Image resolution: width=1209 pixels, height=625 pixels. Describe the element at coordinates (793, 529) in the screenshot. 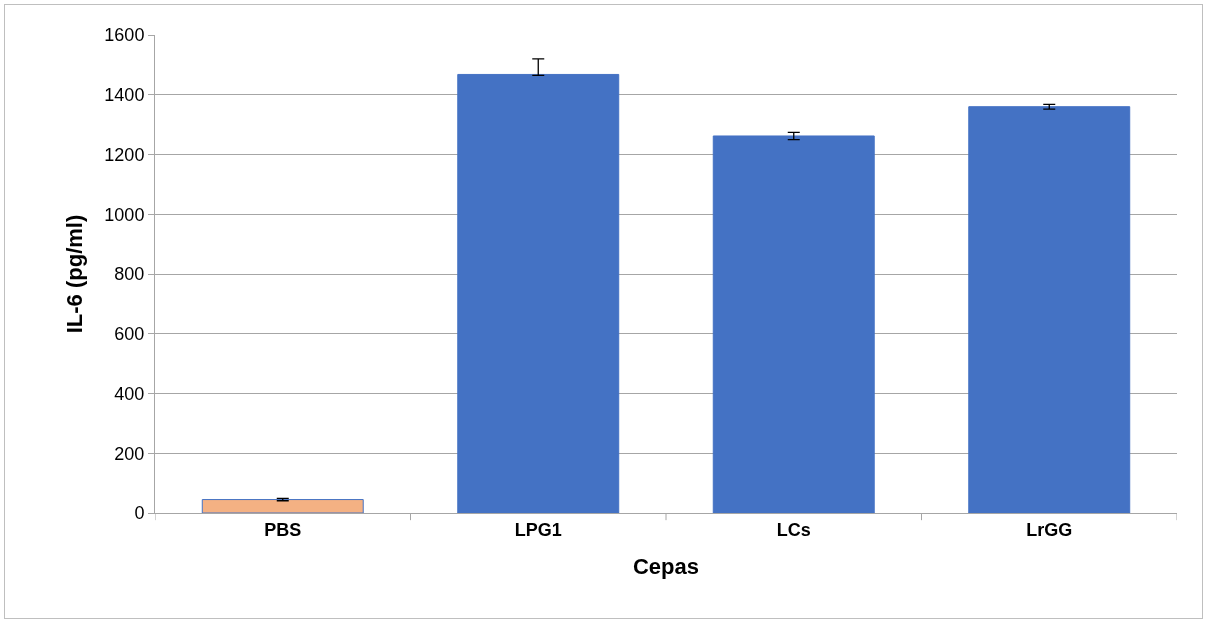

I see `x-tick-label: LCs` at that location.